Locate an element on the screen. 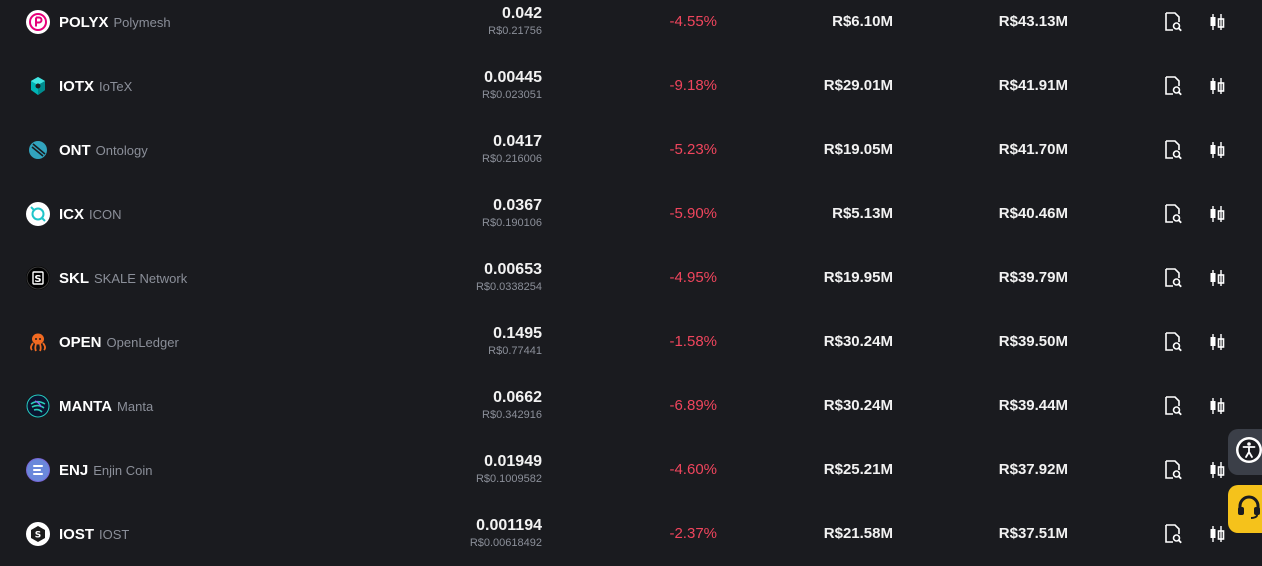 The image size is (1262, 566). icon-logo is located at coordinates (38, 214).